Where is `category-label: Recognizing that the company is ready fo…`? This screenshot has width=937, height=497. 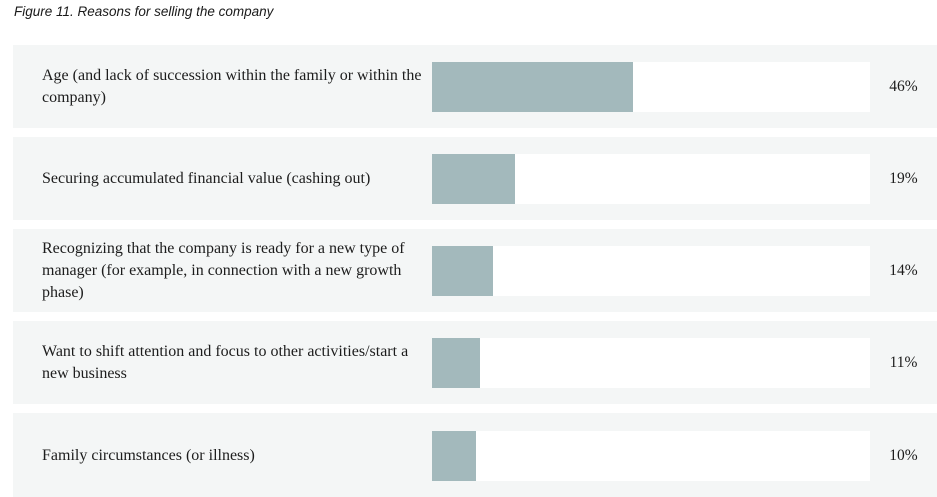
category-label: Recognizing that the company is ready fo… is located at coordinates (223, 270).